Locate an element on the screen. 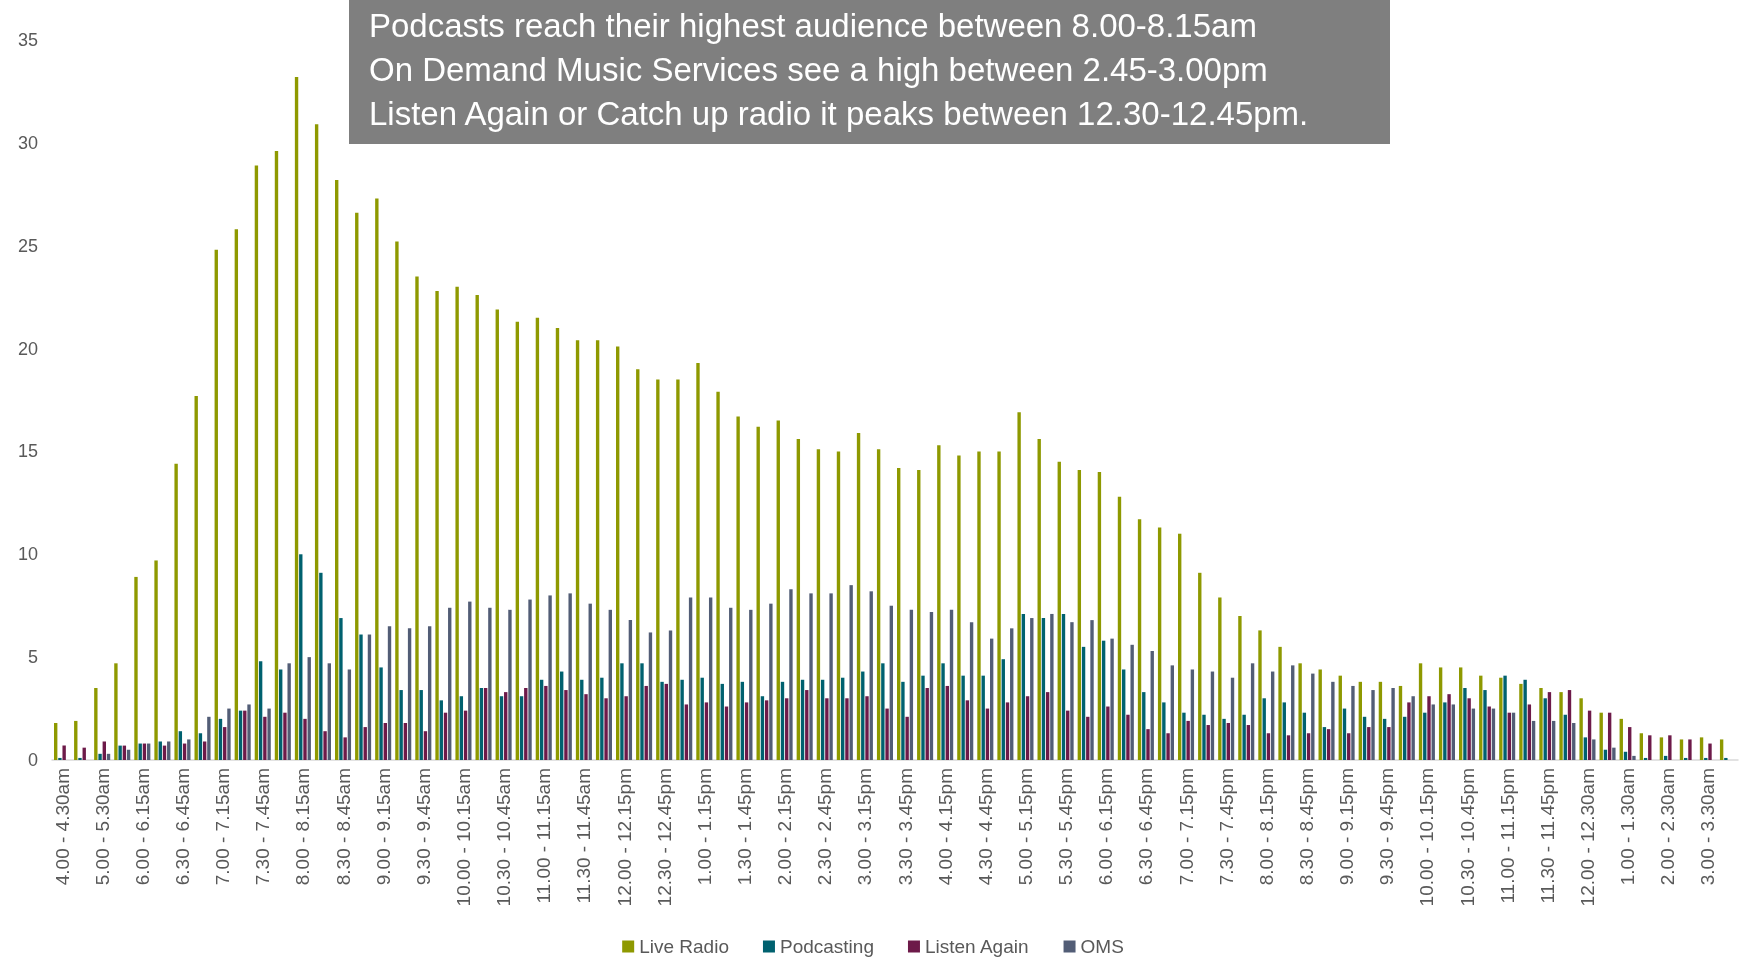 The height and width of the screenshot is (965, 1746). x-tick-label: 9.30 - 9.45am is located at coordinates (423, 827).